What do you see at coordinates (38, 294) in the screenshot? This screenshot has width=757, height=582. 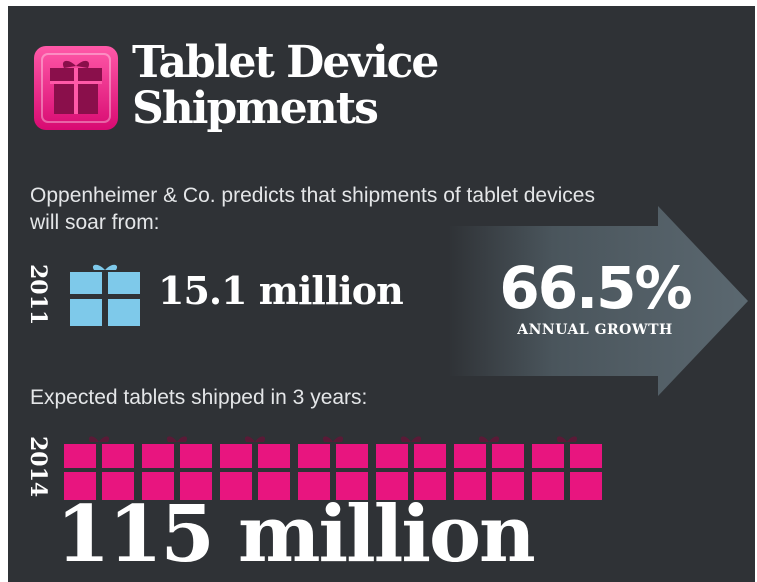 I see `year-2011-label: 2011` at bounding box center [38, 294].